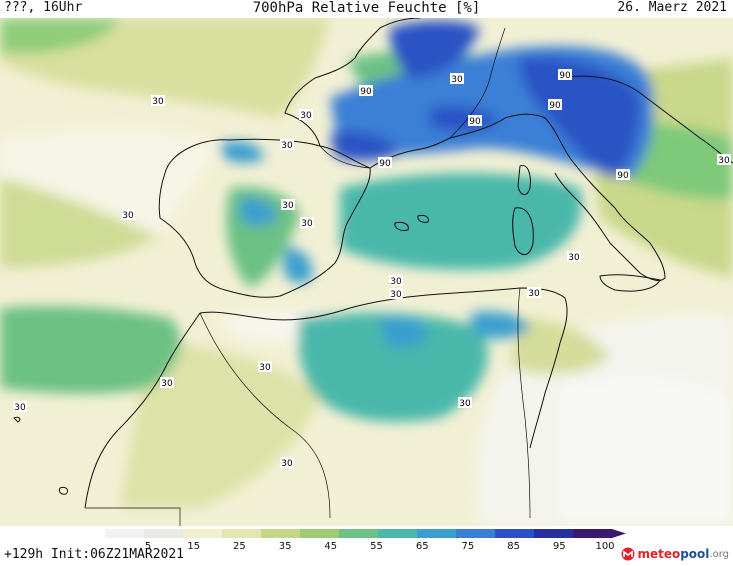 Image resolution: width=733 pixels, height=566 pixels. What do you see at coordinates (365, 540) in the screenshot?
I see `colorbar: 5 15 25 35 45 55 65 75 85 95 100` at bounding box center [365, 540].